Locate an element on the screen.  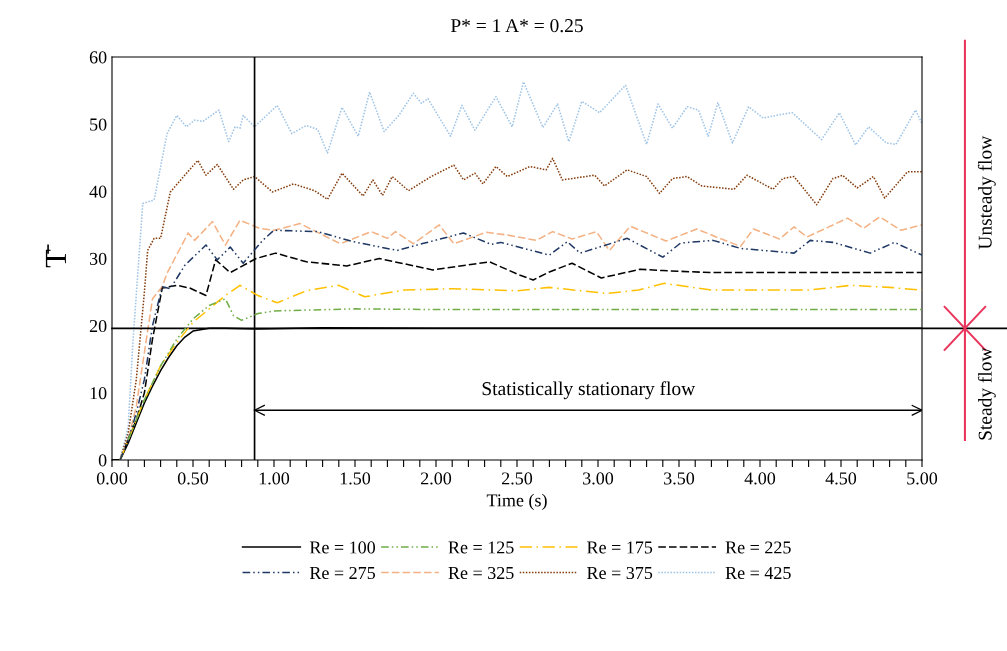
legend-label: Re = 425 is located at coordinates (758, 573).